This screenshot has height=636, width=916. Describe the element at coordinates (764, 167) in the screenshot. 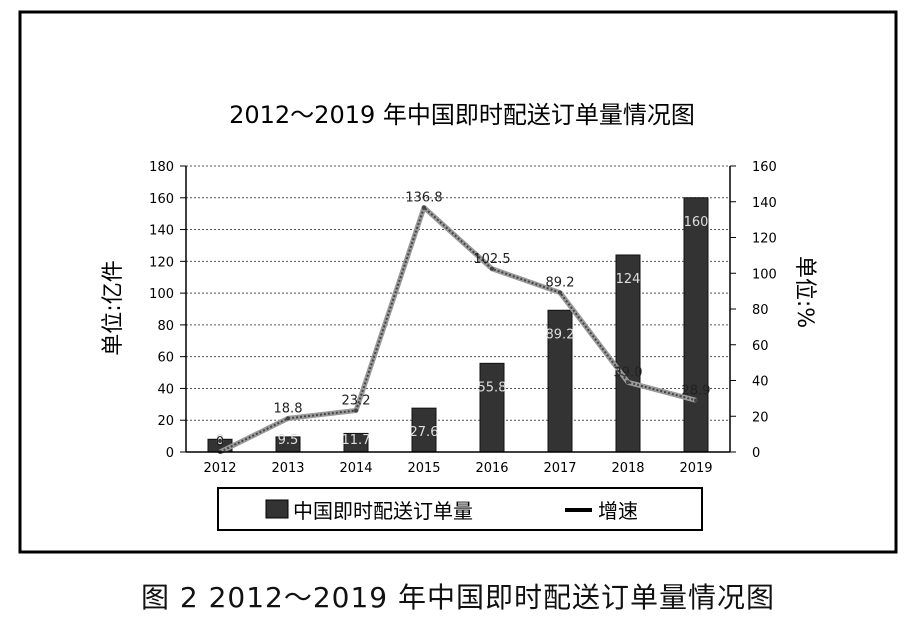

I see `y2-tick-label: 160` at that location.